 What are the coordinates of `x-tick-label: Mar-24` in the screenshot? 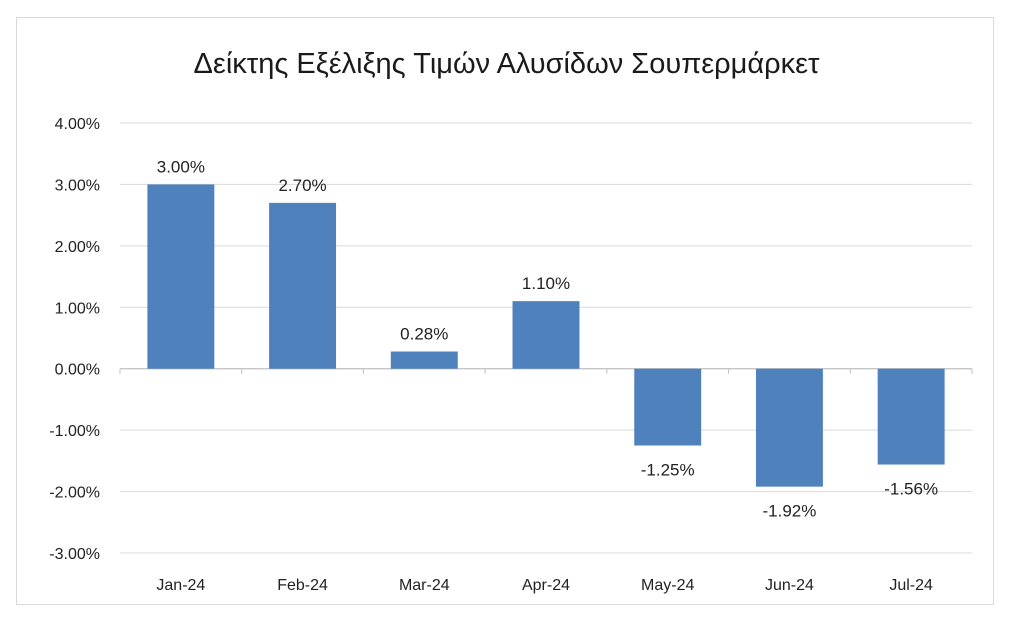 It's located at (424, 585).